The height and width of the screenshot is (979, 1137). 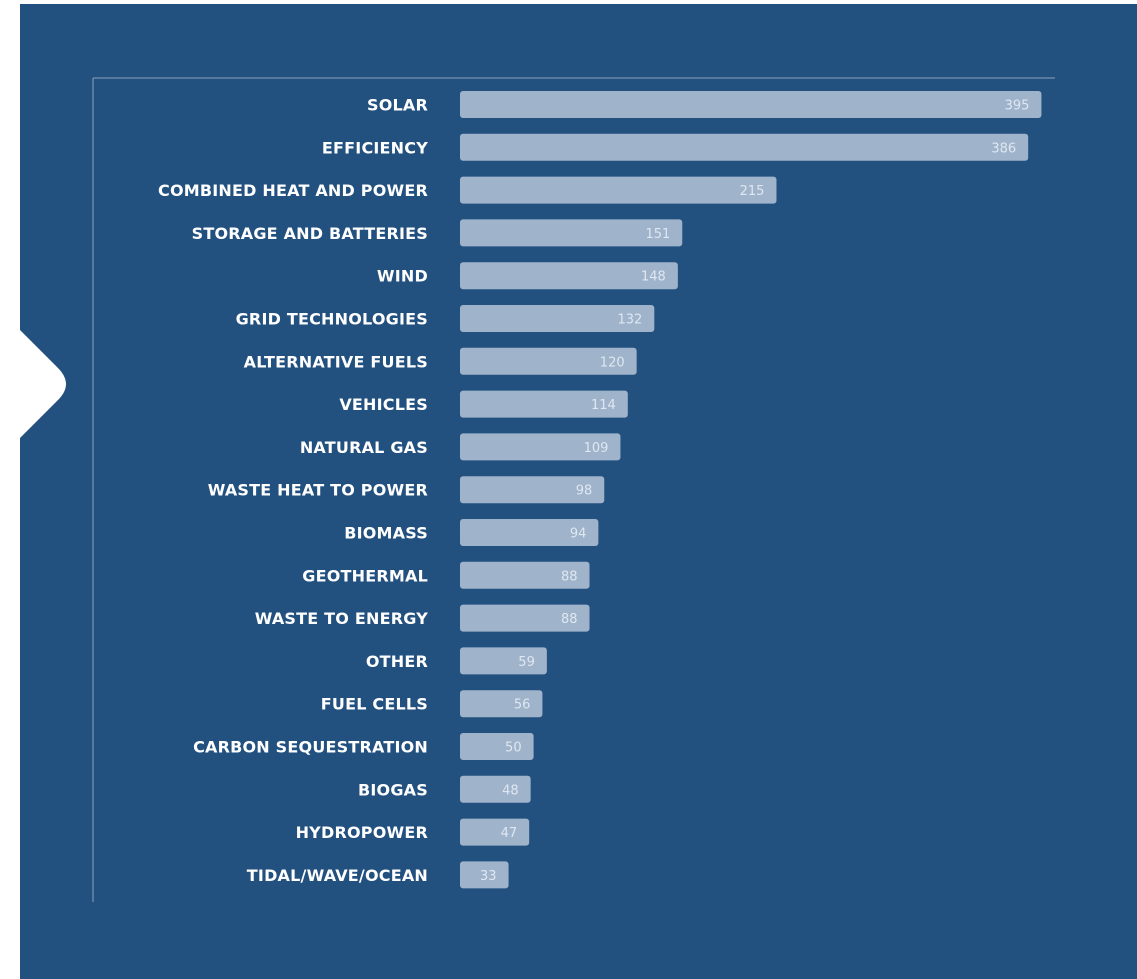 What do you see at coordinates (374, 704) in the screenshot?
I see `category-label: FUEL CELLS` at bounding box center [374, 704].